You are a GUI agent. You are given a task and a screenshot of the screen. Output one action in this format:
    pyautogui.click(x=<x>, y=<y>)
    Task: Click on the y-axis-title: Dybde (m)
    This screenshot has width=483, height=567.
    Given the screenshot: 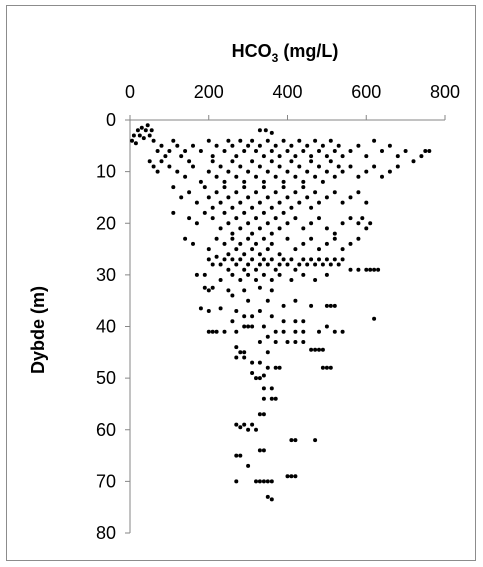 What is the action you would take?
    pyautogui.click(x=38, y=330)
    